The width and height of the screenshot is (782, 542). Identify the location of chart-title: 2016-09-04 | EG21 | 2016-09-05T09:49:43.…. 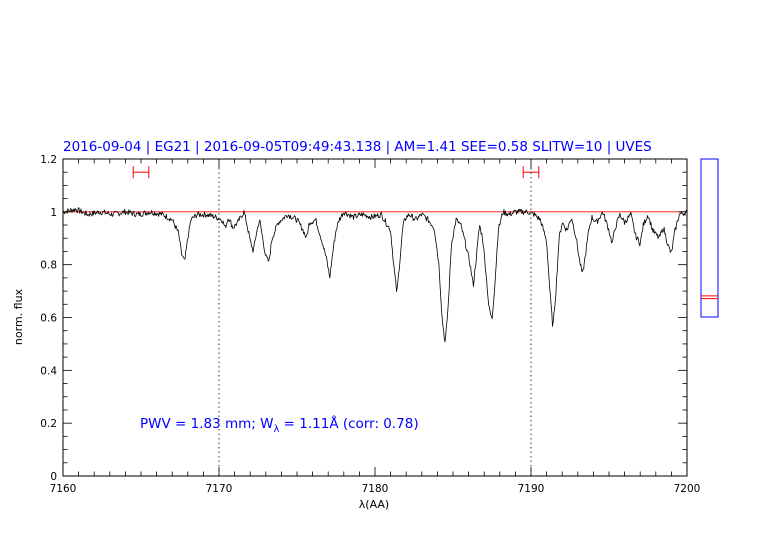
(357, 147).